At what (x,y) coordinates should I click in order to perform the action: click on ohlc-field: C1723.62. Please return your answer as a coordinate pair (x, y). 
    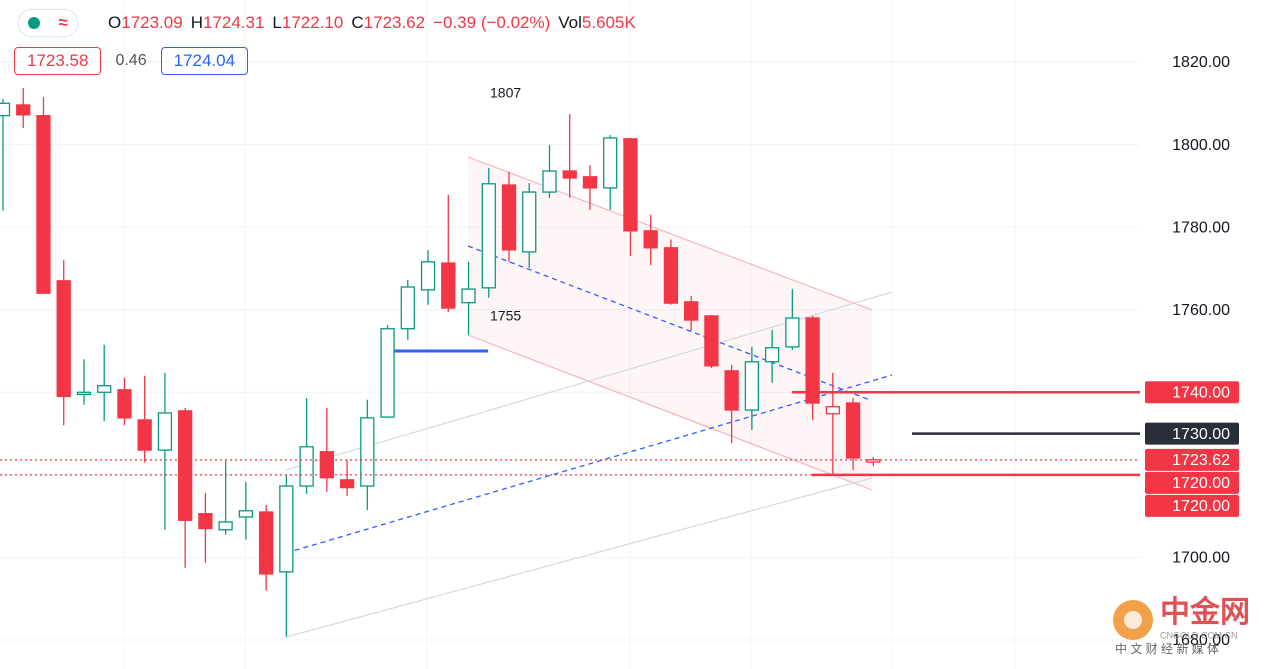
    Looking at the image, I should click on (388, 23).